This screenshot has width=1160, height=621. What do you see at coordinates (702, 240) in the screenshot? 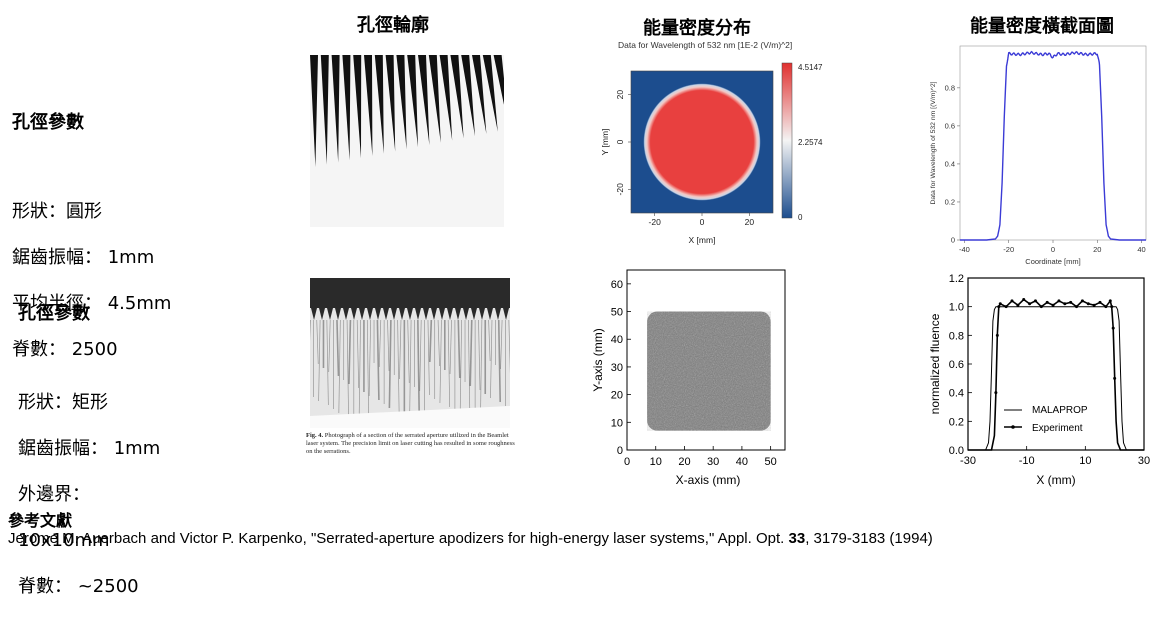
I see `heatmap1-xlabel: X [mm]` at bounding box center [702, 240].